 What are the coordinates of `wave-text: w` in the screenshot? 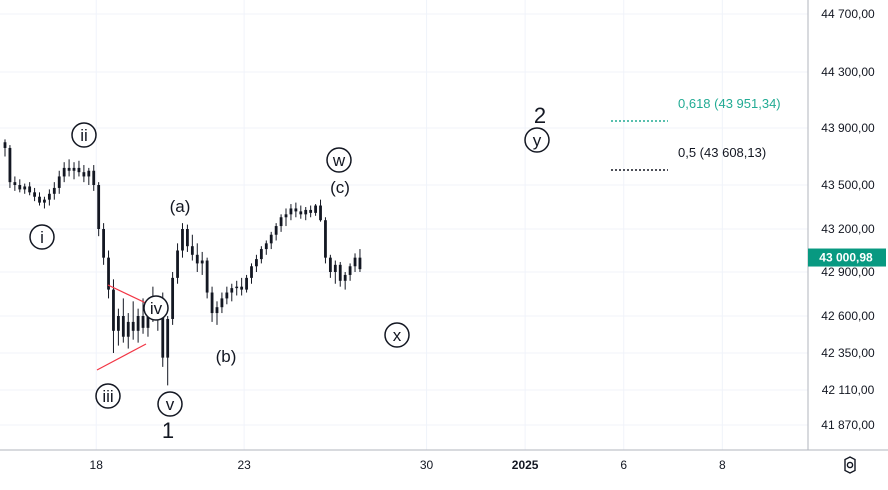 It's located at (339, 160).